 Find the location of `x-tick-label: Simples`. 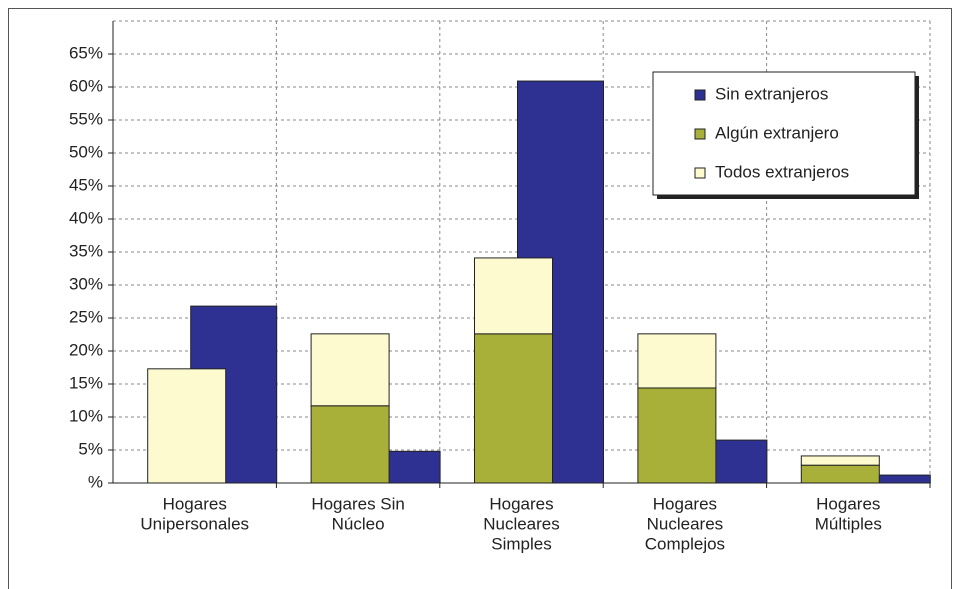

x-tick-label: Simples is located at coordinates (521, 543).